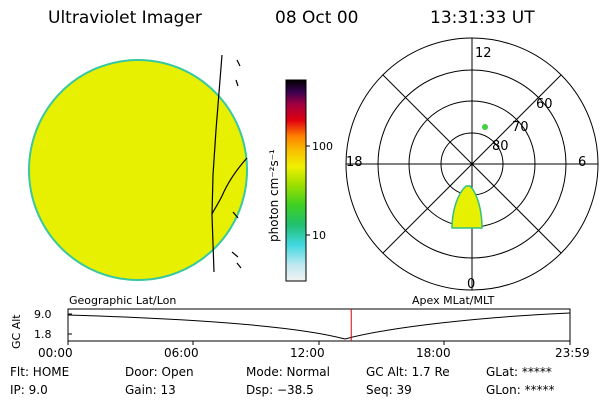 Image resolution: width=600 pixels, height=400 pixels. I want to click on altitude-ylabel: GC Alt, so click(16, 331).